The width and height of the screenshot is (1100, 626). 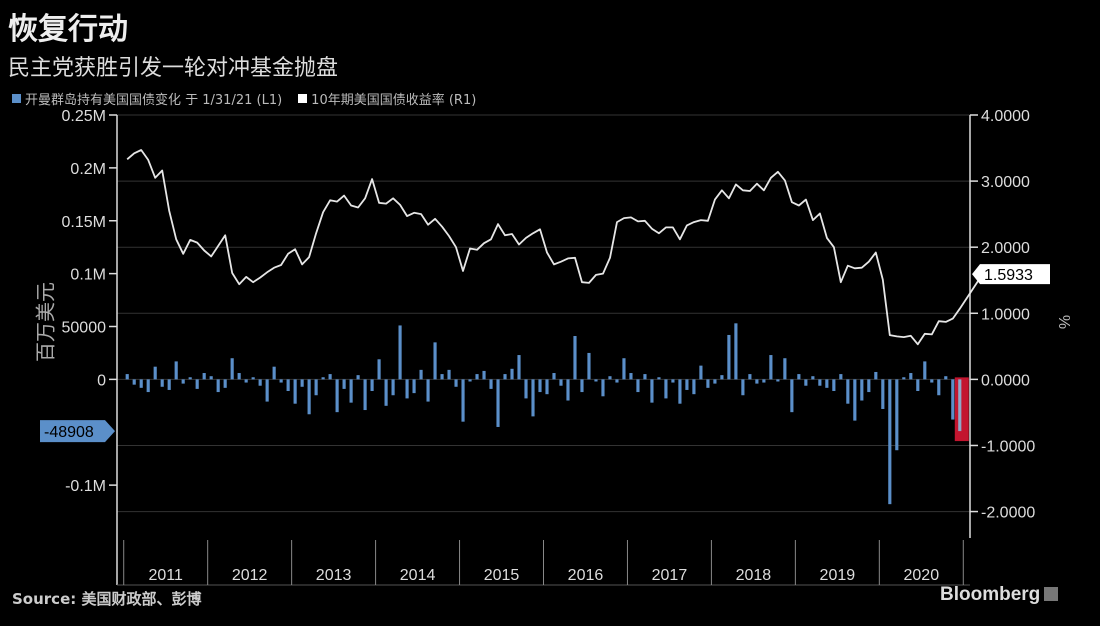 What do you see at coordinates (101, 380) in the screenshot?
I see `y-left-tick-label-5: 0` at bounding box center [101, 380].